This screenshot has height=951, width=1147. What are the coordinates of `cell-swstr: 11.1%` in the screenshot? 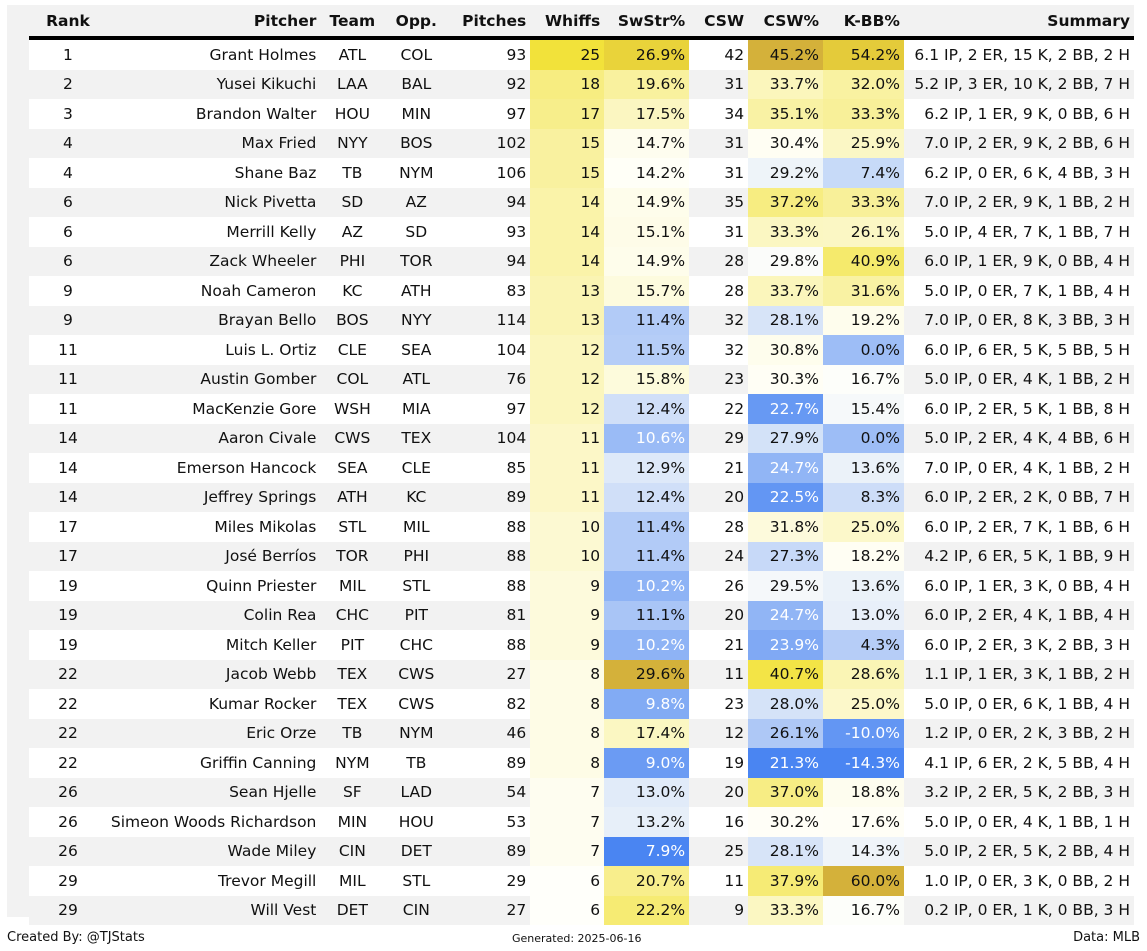 It's located at (647, 615).